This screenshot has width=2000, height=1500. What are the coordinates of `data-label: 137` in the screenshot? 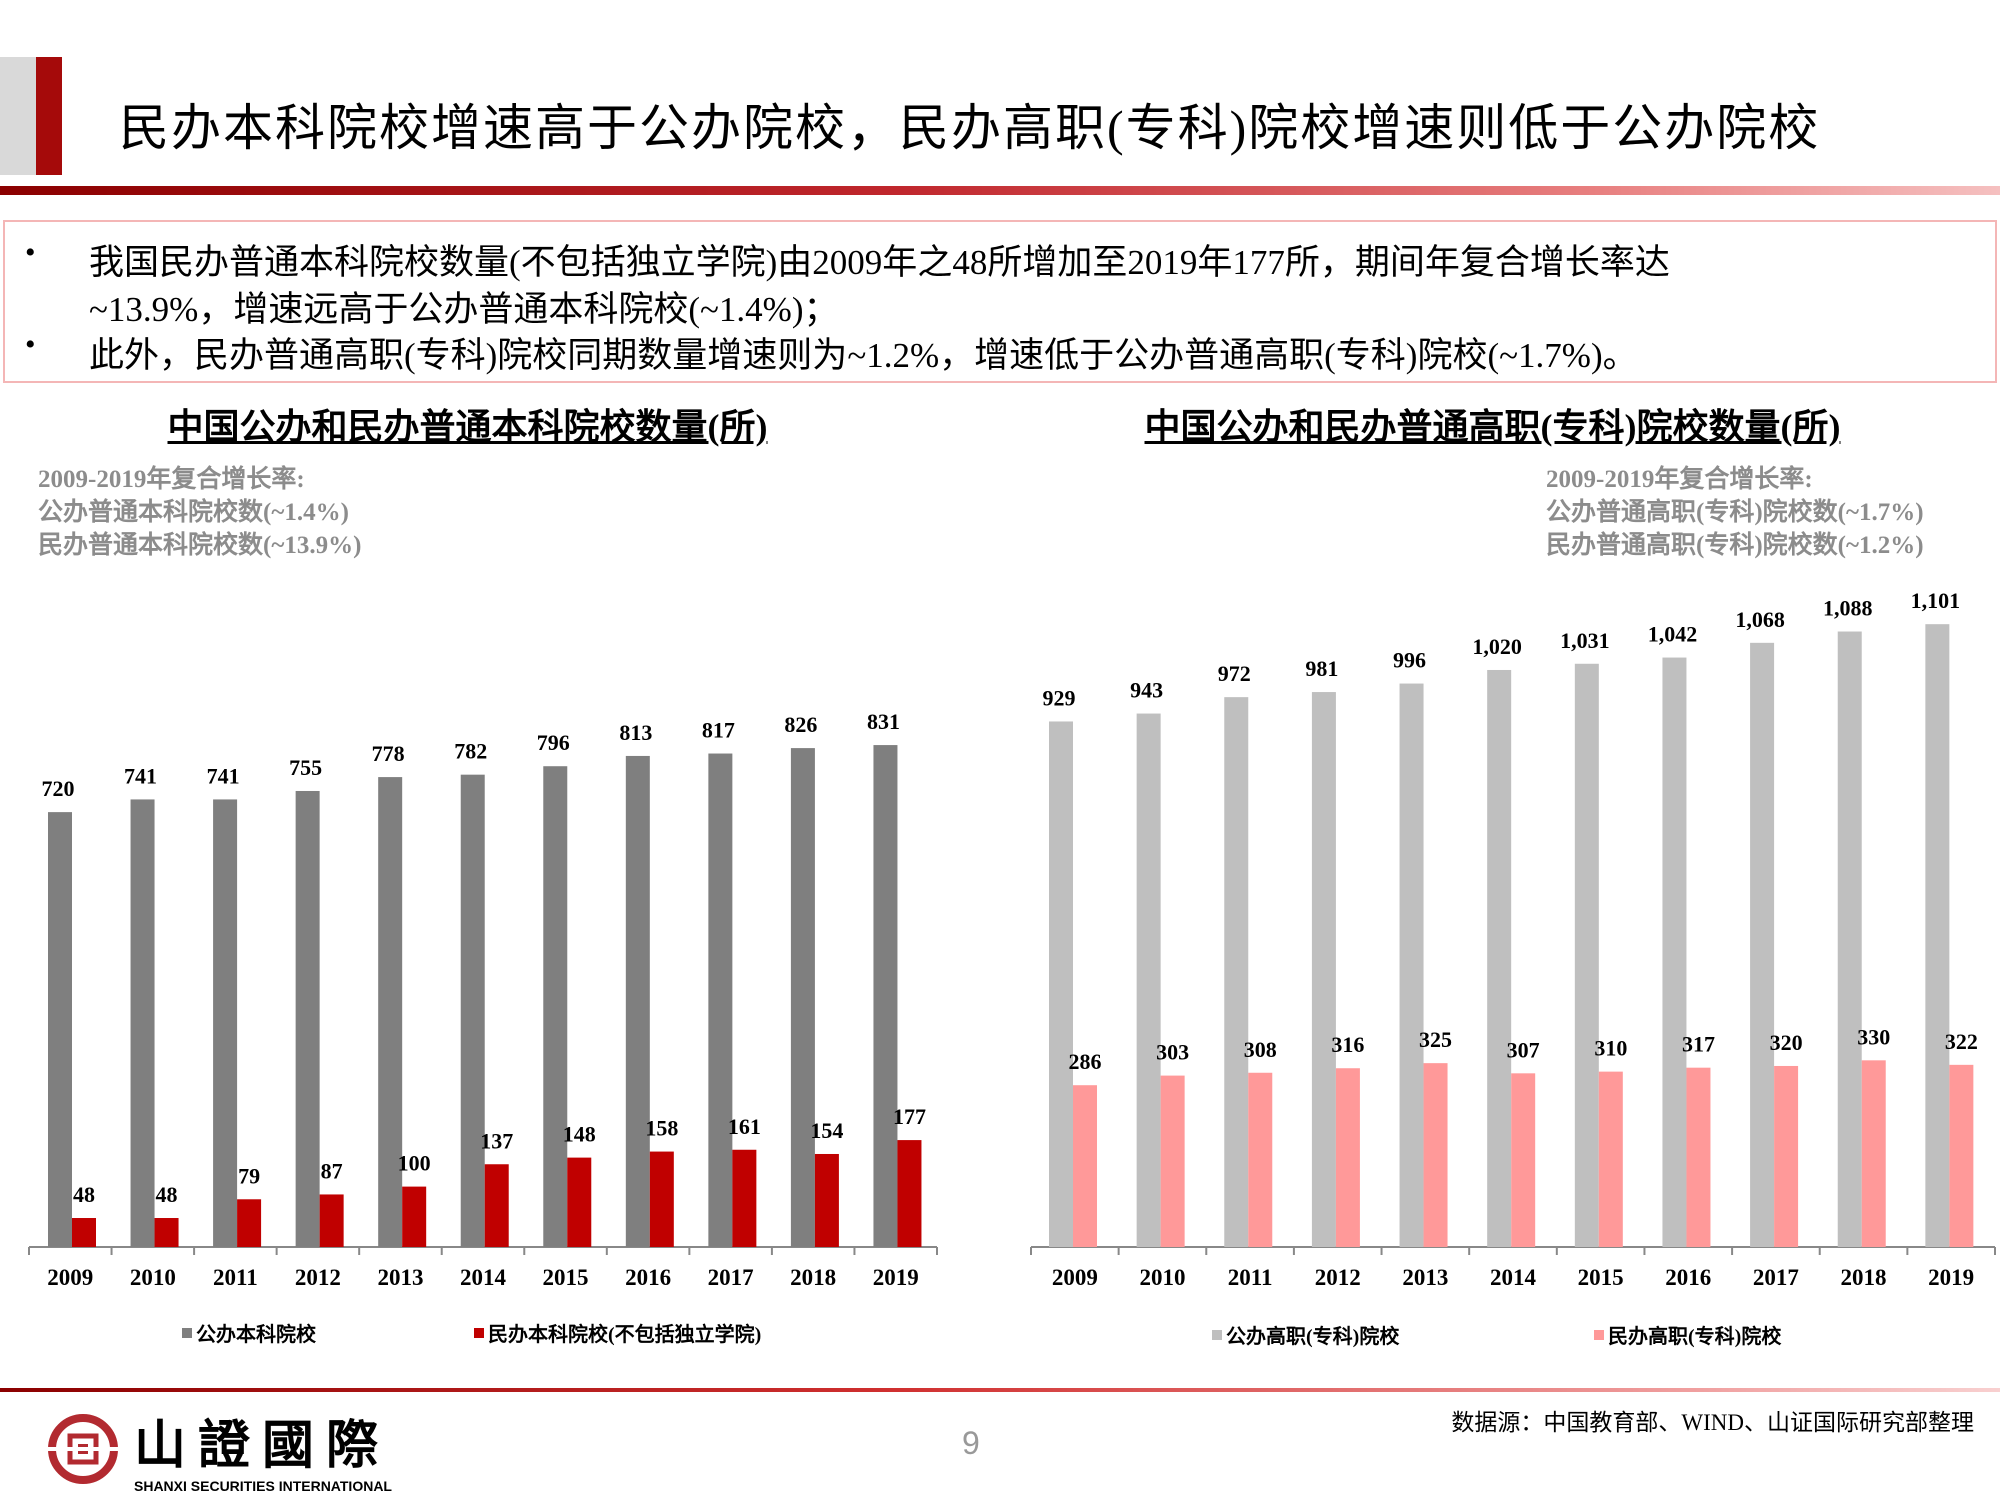 It's located at (496, 1140).